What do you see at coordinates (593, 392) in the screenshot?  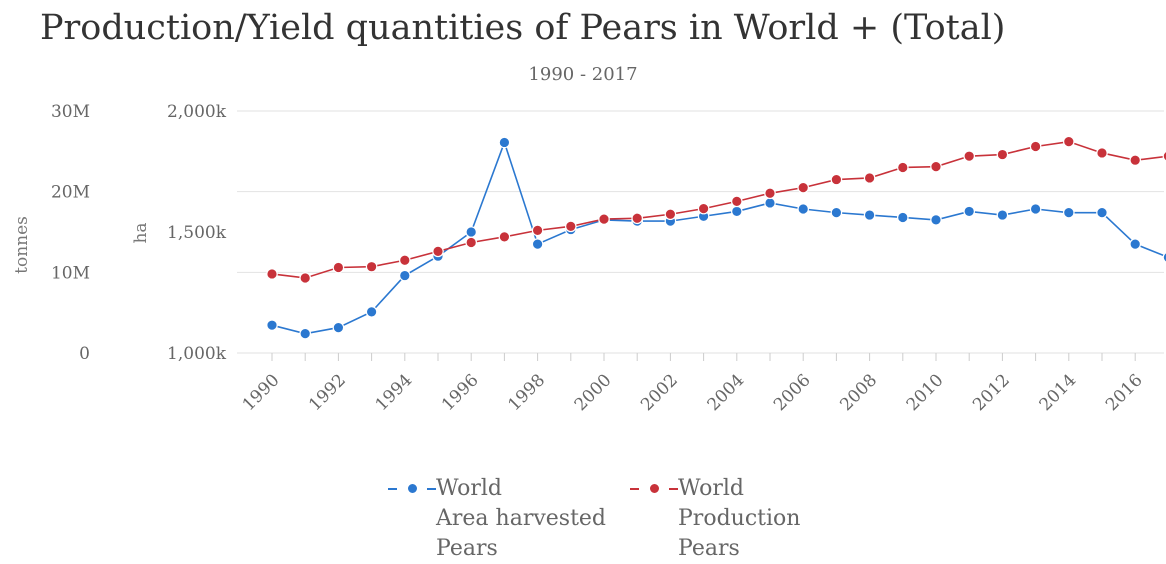 I see `x-tick-label: 2000` at bounding box center [593, 392].